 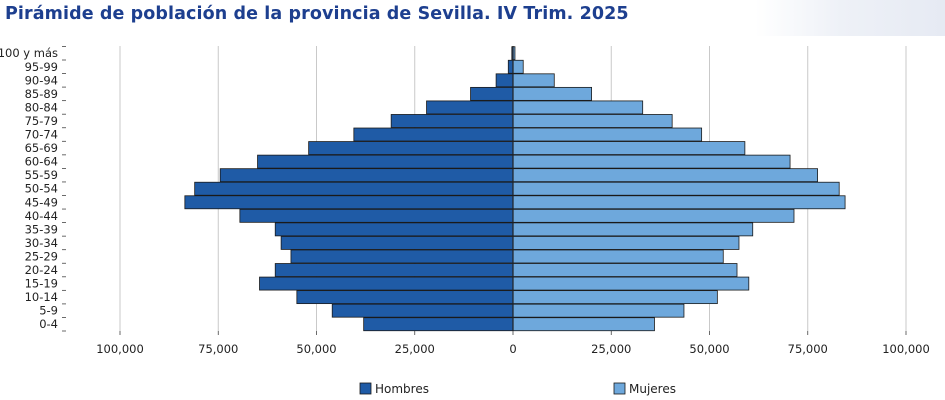 I want to click on y-tick-label: 80-84, so click(x=41, y=107).